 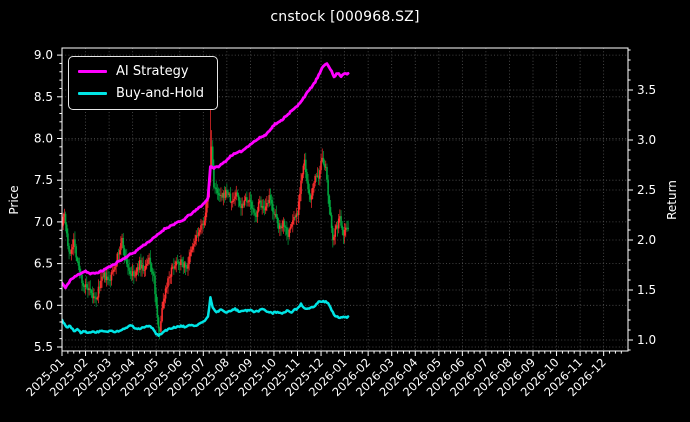 I want to click on legend: AI Strategy Buy-and-Hold, so click(x=143, y=83).